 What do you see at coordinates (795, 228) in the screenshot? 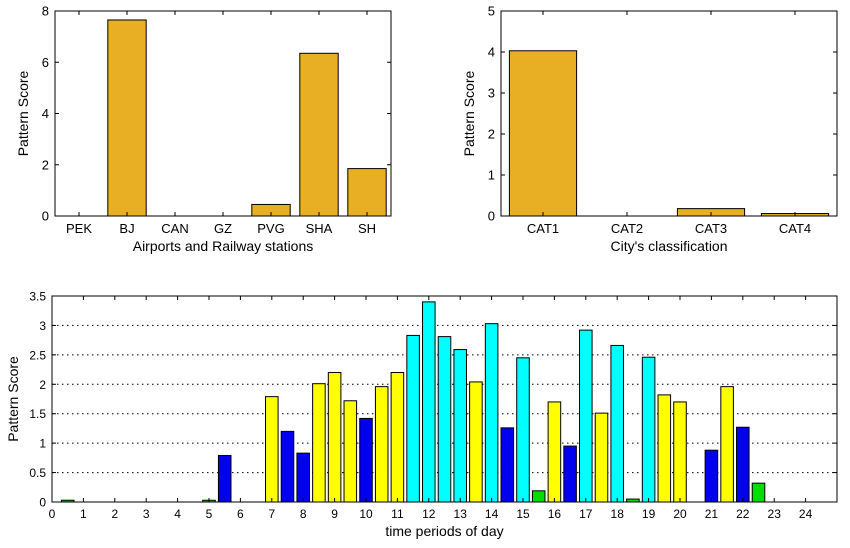
I see `x-tick-label: CAT4` at bounding box center [795, 228].